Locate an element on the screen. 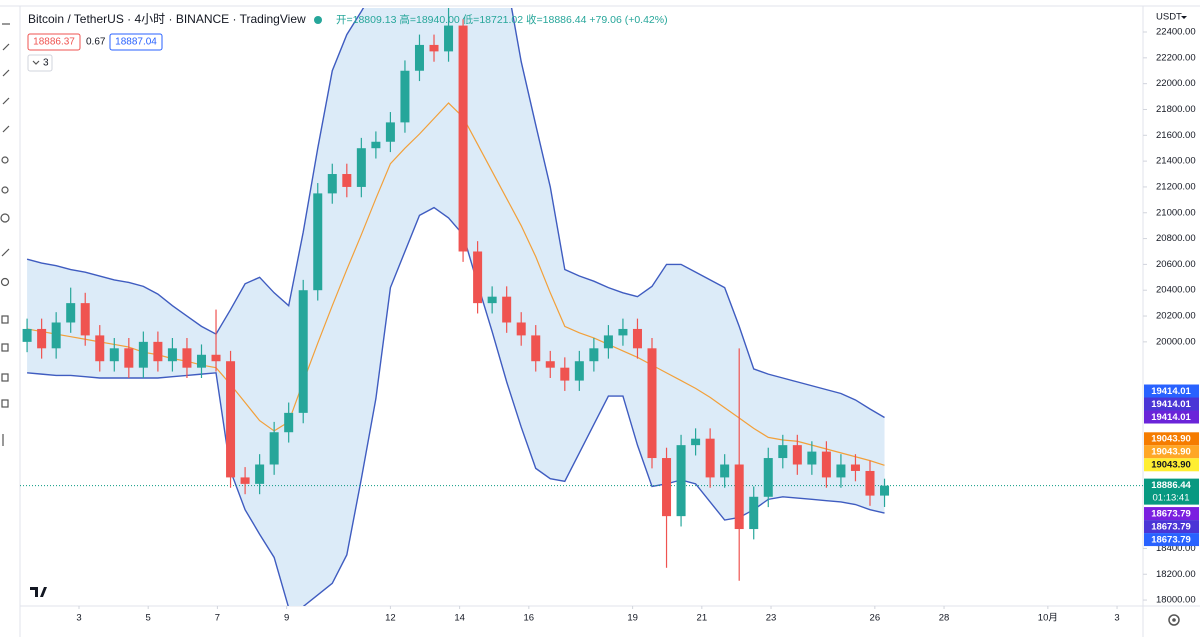  collapse-button is located at coordinates (40, 63).